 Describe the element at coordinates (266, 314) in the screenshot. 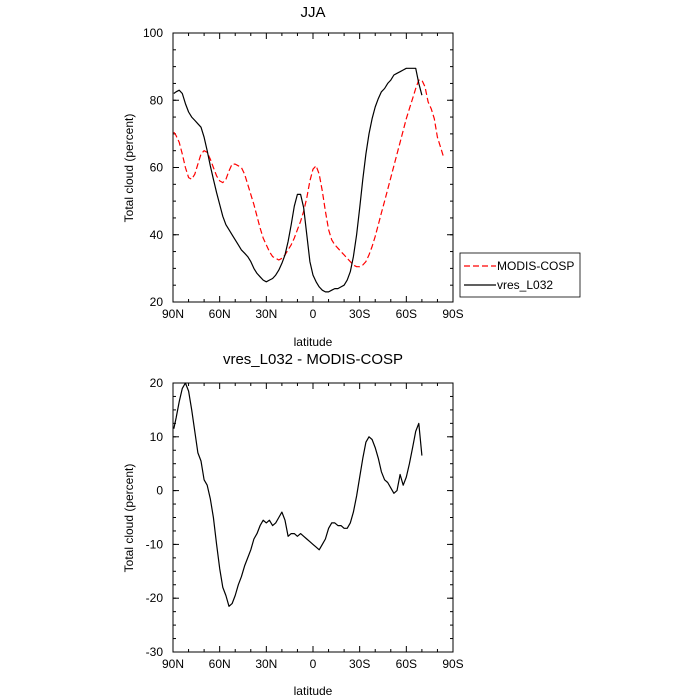

I see `top-x-tick-label: 30N` at that location.